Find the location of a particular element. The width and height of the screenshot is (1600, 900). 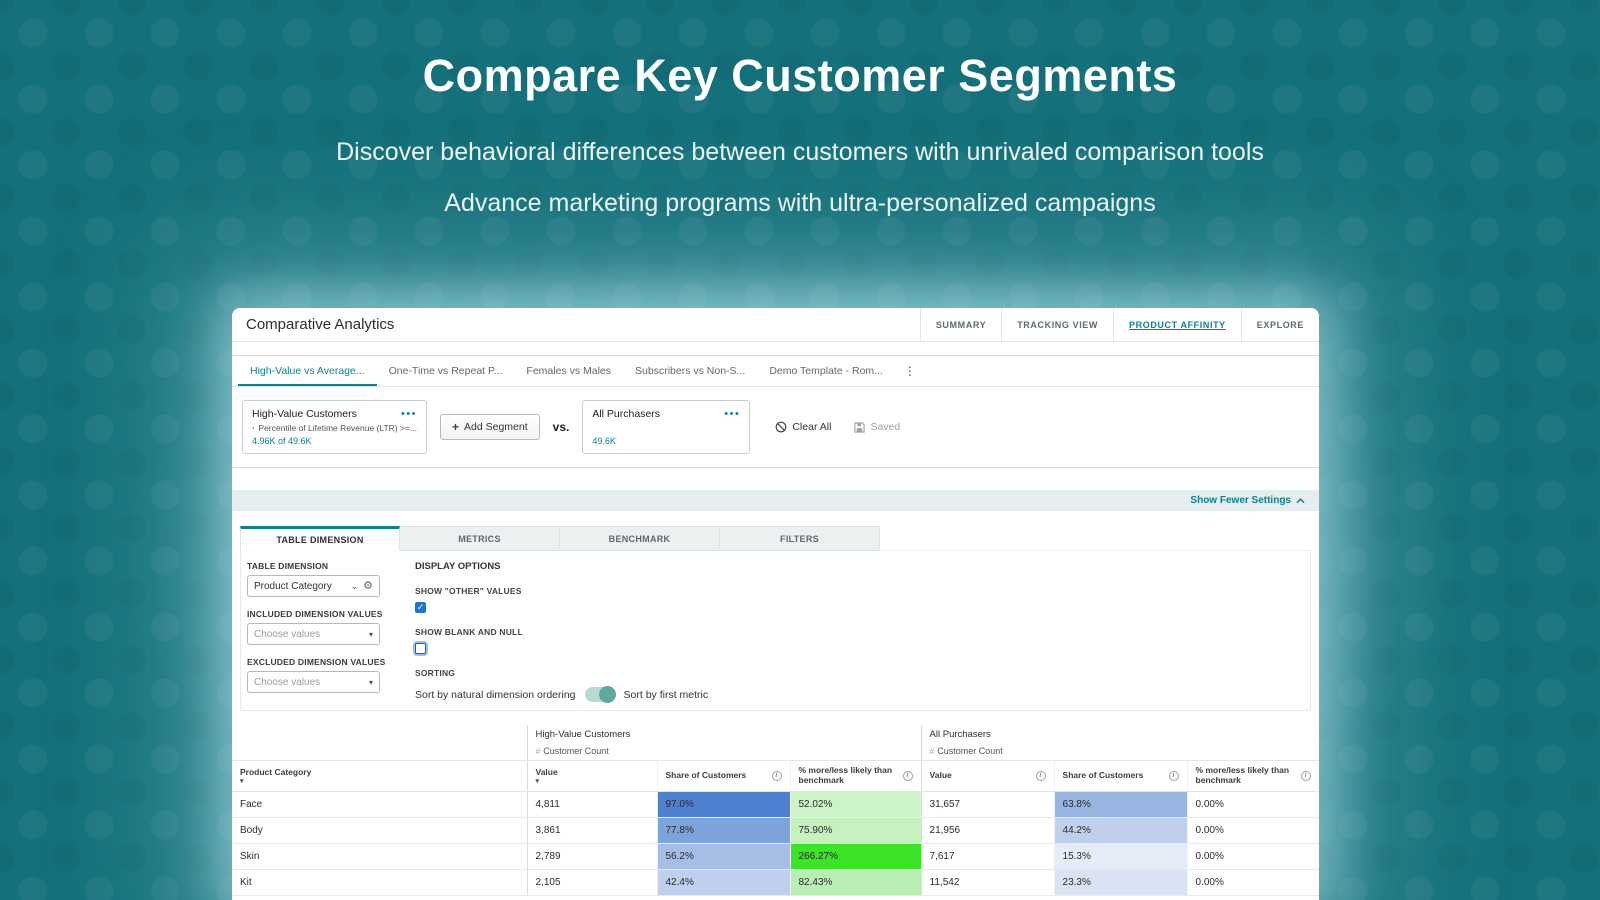

tab-table-dimension: TABLE DIMENSION is located at coordinates (320, 538).